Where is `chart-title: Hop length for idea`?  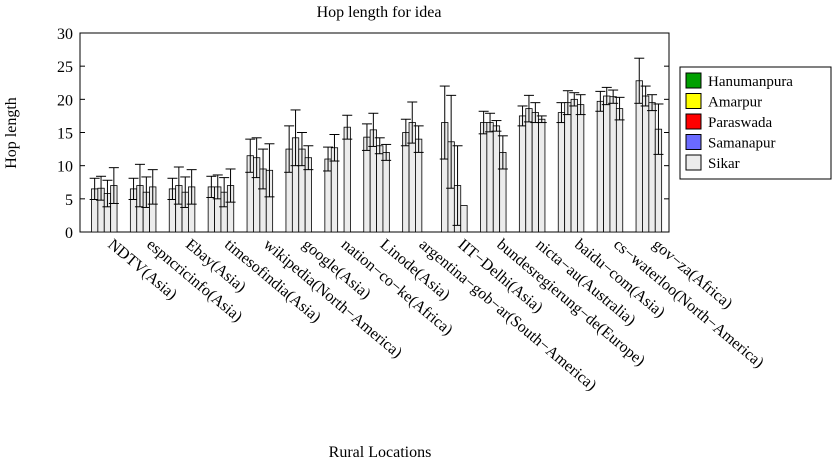 chart-title: Hop length for idea is located at coordinates (379, 12).